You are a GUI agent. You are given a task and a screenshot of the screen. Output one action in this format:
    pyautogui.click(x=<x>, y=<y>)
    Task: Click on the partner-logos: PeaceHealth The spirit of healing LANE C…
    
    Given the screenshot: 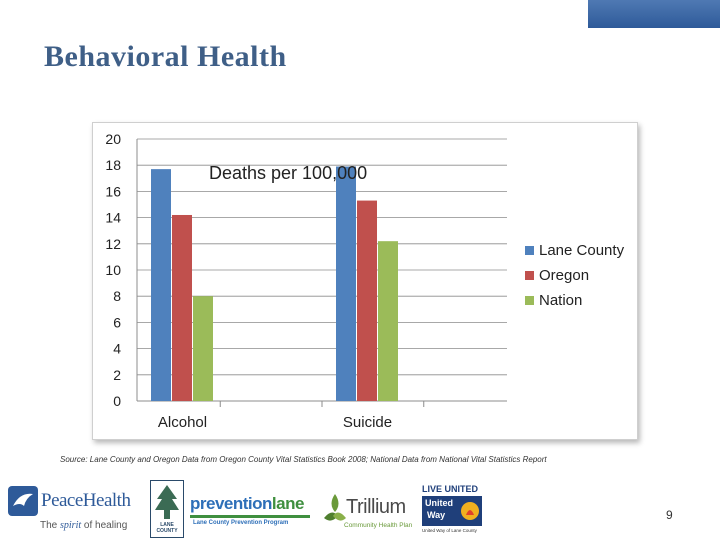 What is the action you would take?
    pyautogui.click(x=360, y=509)
    